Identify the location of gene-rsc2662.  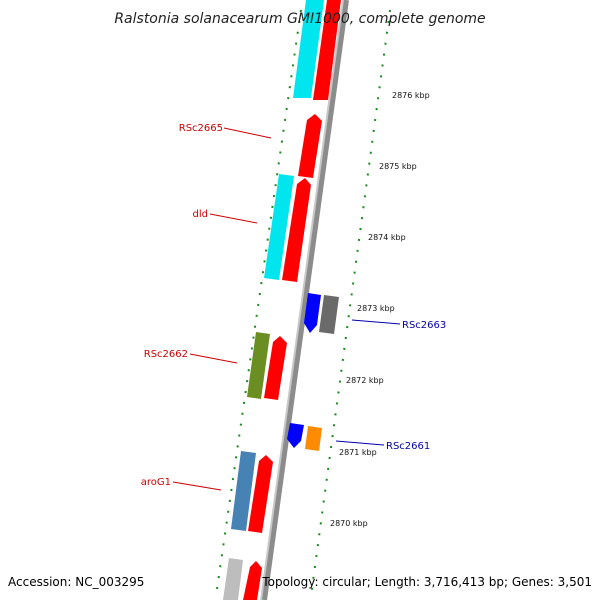
(275, 368).